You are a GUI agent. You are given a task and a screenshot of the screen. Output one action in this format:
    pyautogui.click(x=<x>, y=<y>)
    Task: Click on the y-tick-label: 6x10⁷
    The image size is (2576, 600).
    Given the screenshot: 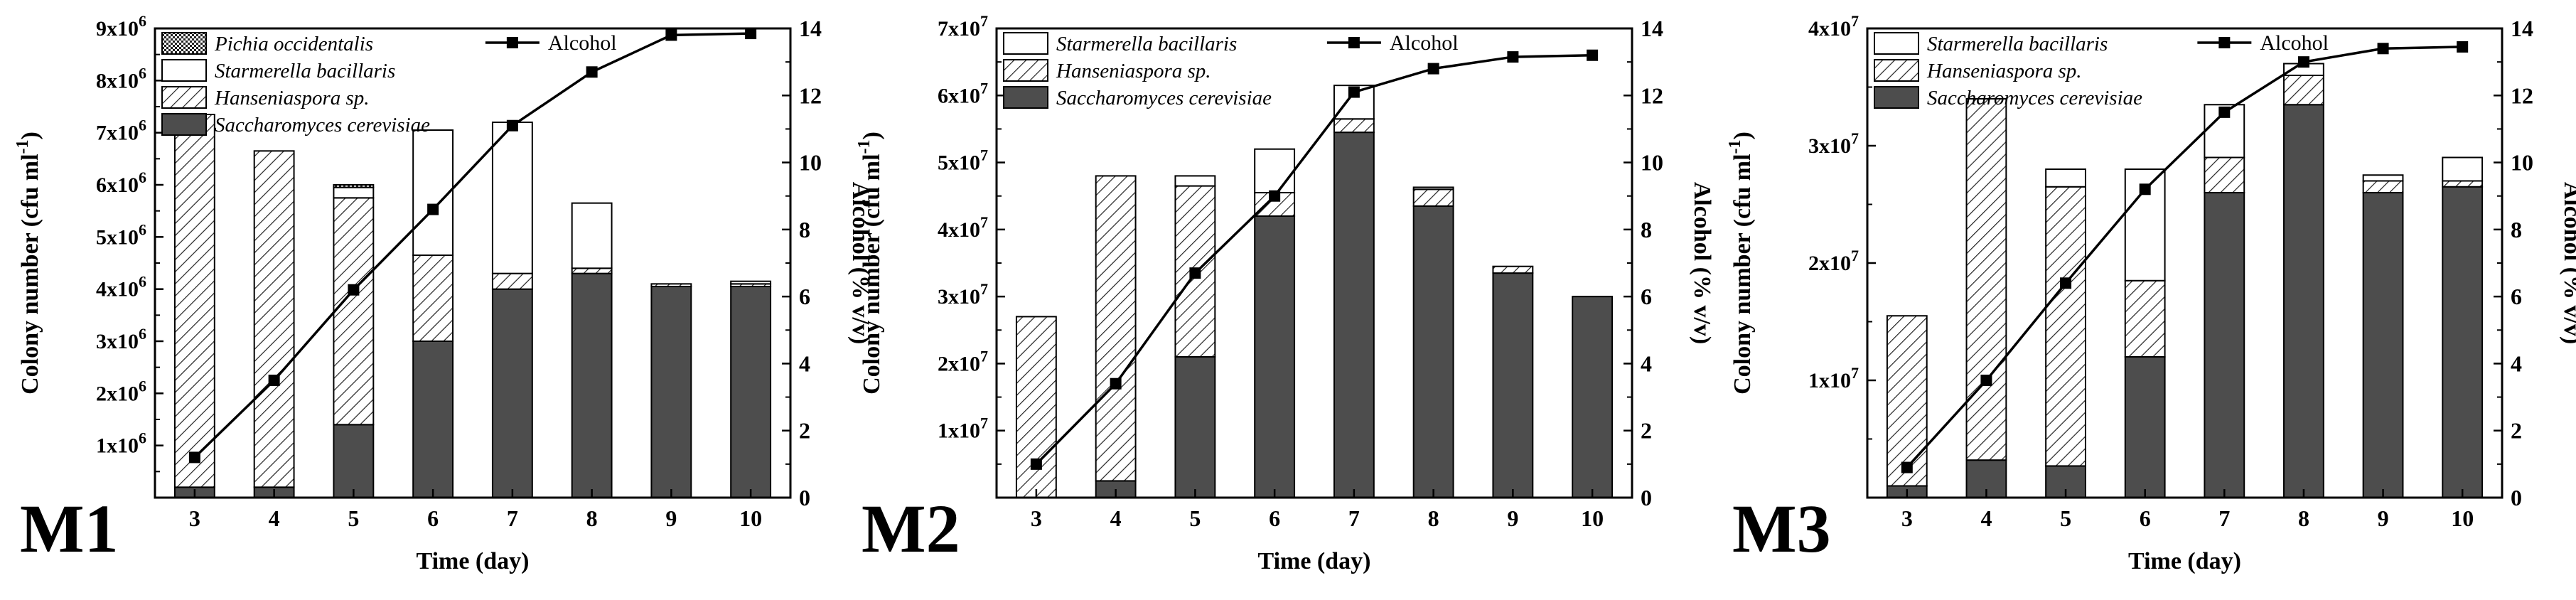 What is the action you would take?
    pyautogui.click(x=963, y=93)
    